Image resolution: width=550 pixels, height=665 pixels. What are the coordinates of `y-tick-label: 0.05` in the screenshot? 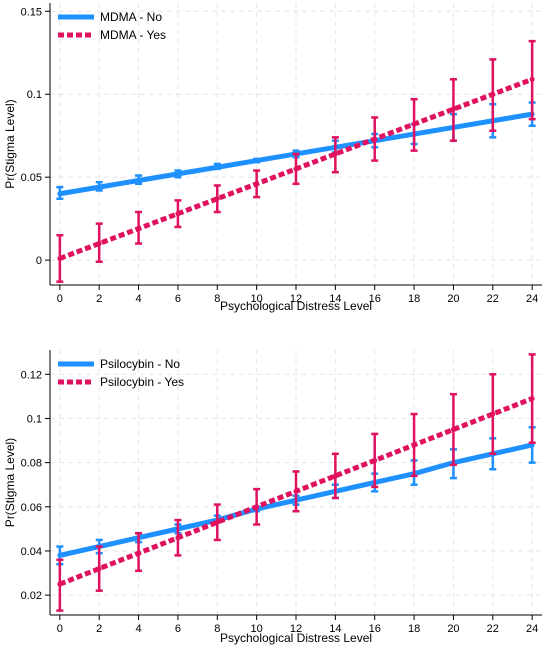 It's located at (31, 178).